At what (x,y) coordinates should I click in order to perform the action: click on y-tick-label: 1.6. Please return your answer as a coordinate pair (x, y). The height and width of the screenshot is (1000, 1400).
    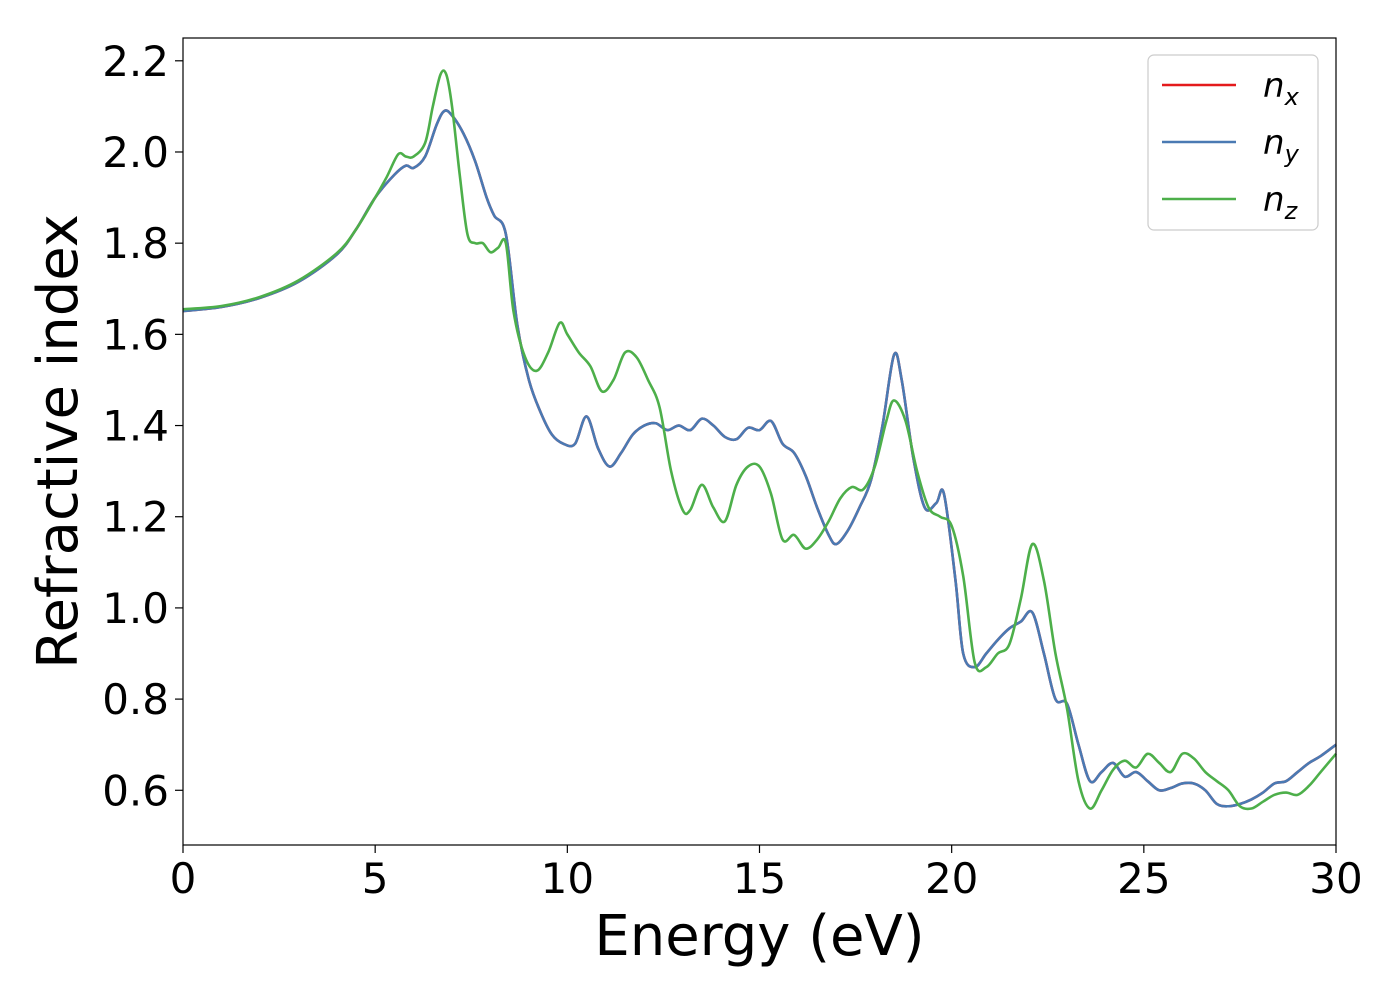
    Looking at the image, I should click on (135, 334).